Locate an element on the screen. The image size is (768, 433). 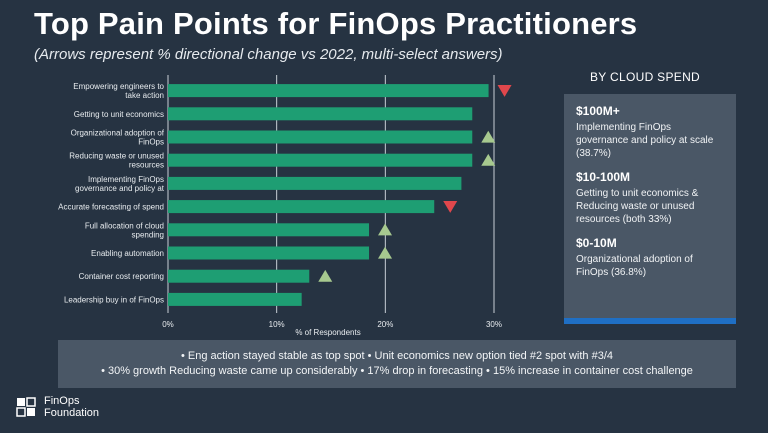
x-axis-label: % of Respondents is located at coordinates (327, 332).